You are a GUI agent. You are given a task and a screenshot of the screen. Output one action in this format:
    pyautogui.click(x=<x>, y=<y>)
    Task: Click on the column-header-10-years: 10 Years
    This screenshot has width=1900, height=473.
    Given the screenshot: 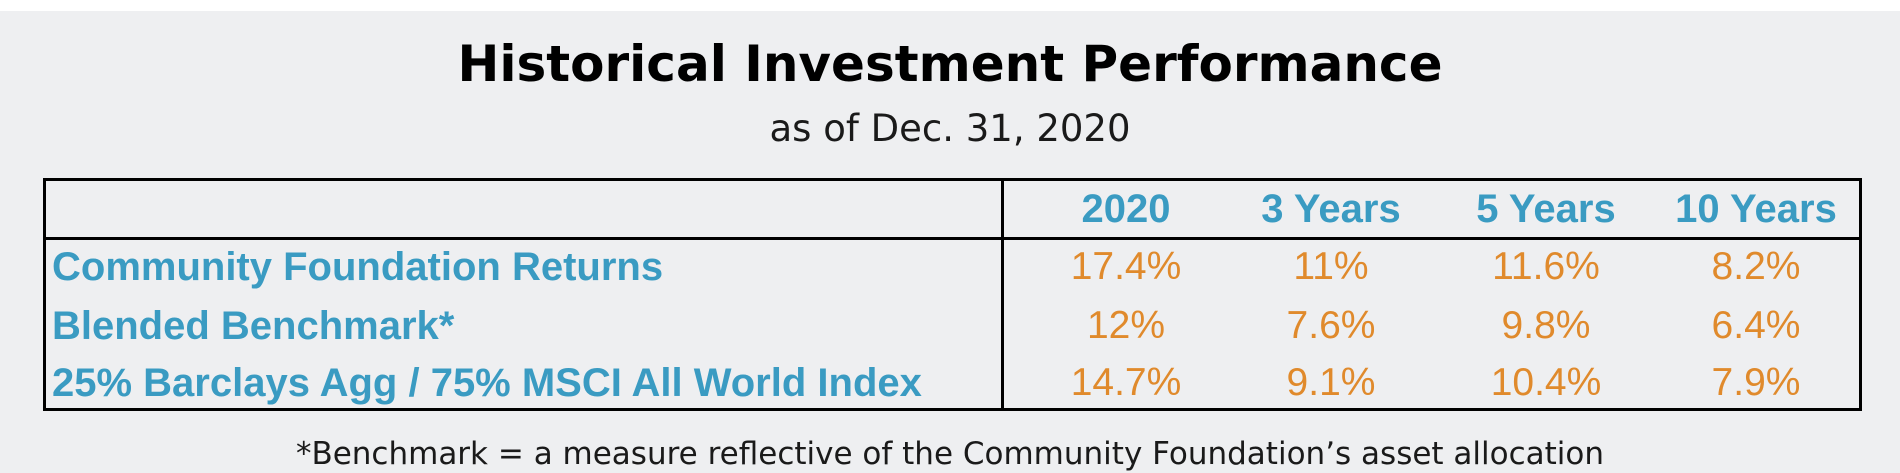 What is the action you would take?
    pyautogui.click(x=1756, y=209)
    